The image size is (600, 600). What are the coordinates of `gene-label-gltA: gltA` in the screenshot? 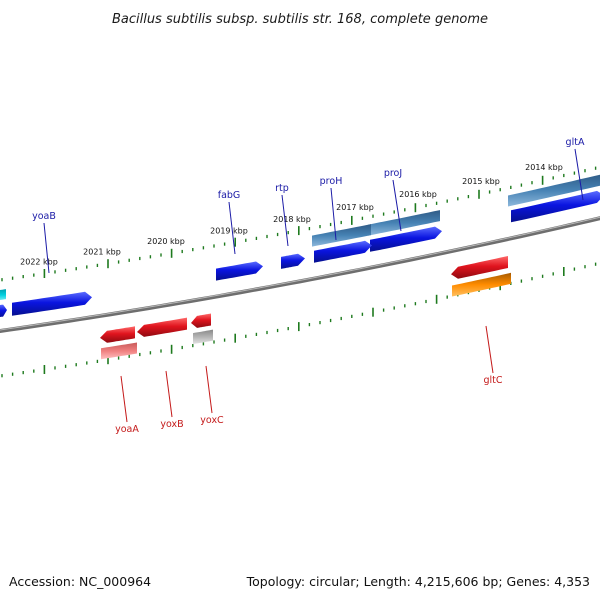 It's located at (575, 142).